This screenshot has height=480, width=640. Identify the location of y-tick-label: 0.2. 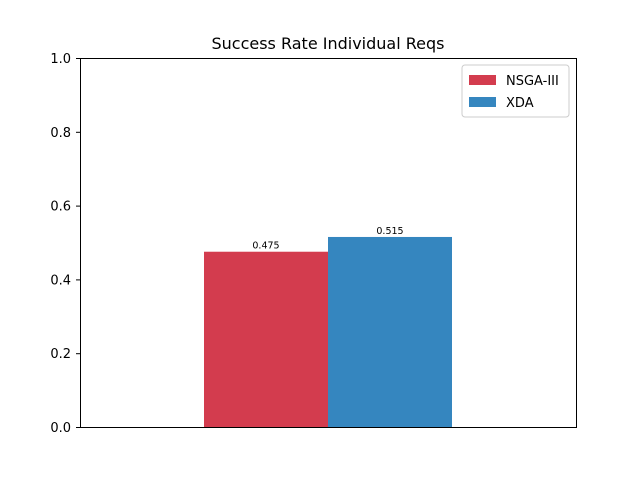
(60, 354).